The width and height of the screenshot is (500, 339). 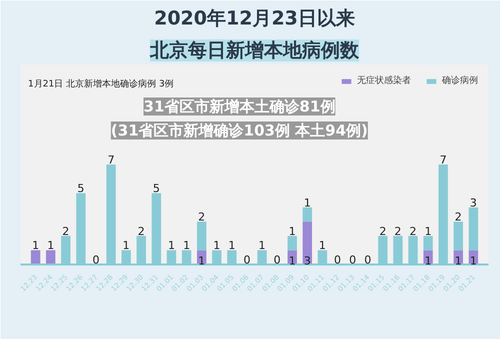 What do you see at coordinates (254, 19) in the screenshot?
I see `chart-title: 2020年12月23日以来` at bounding box center [254, 19].